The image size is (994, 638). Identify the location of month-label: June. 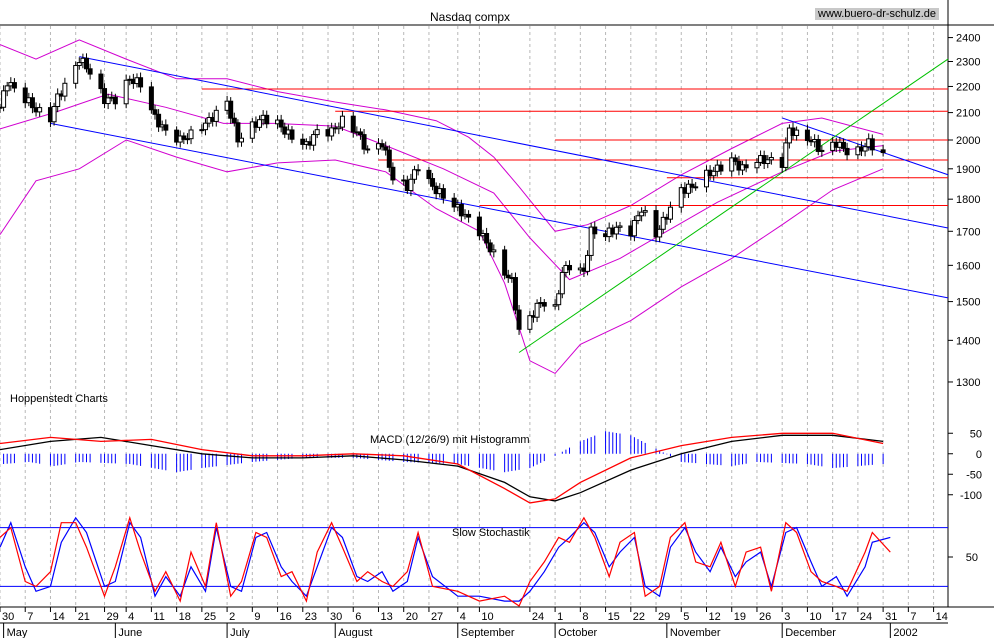
(130, 632).